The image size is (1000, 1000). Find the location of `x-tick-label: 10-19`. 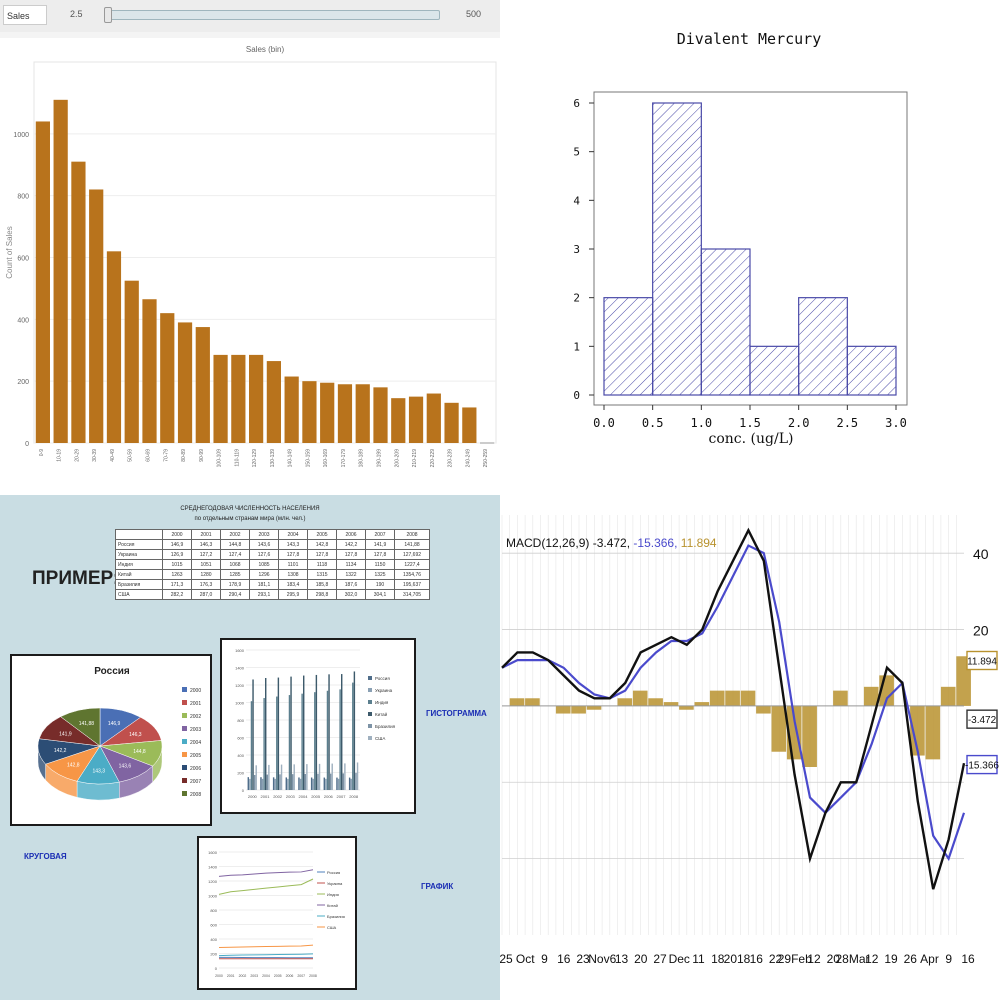

x-tick-label: 10-19 is located at coordinates (60, 455).